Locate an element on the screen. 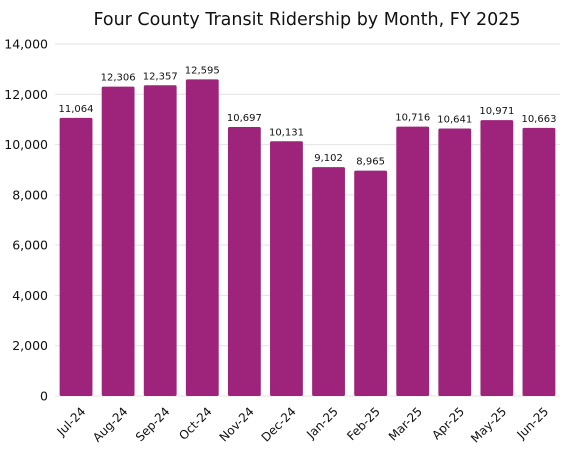  data-label: 10,697 is located at coordinates (244, 118).